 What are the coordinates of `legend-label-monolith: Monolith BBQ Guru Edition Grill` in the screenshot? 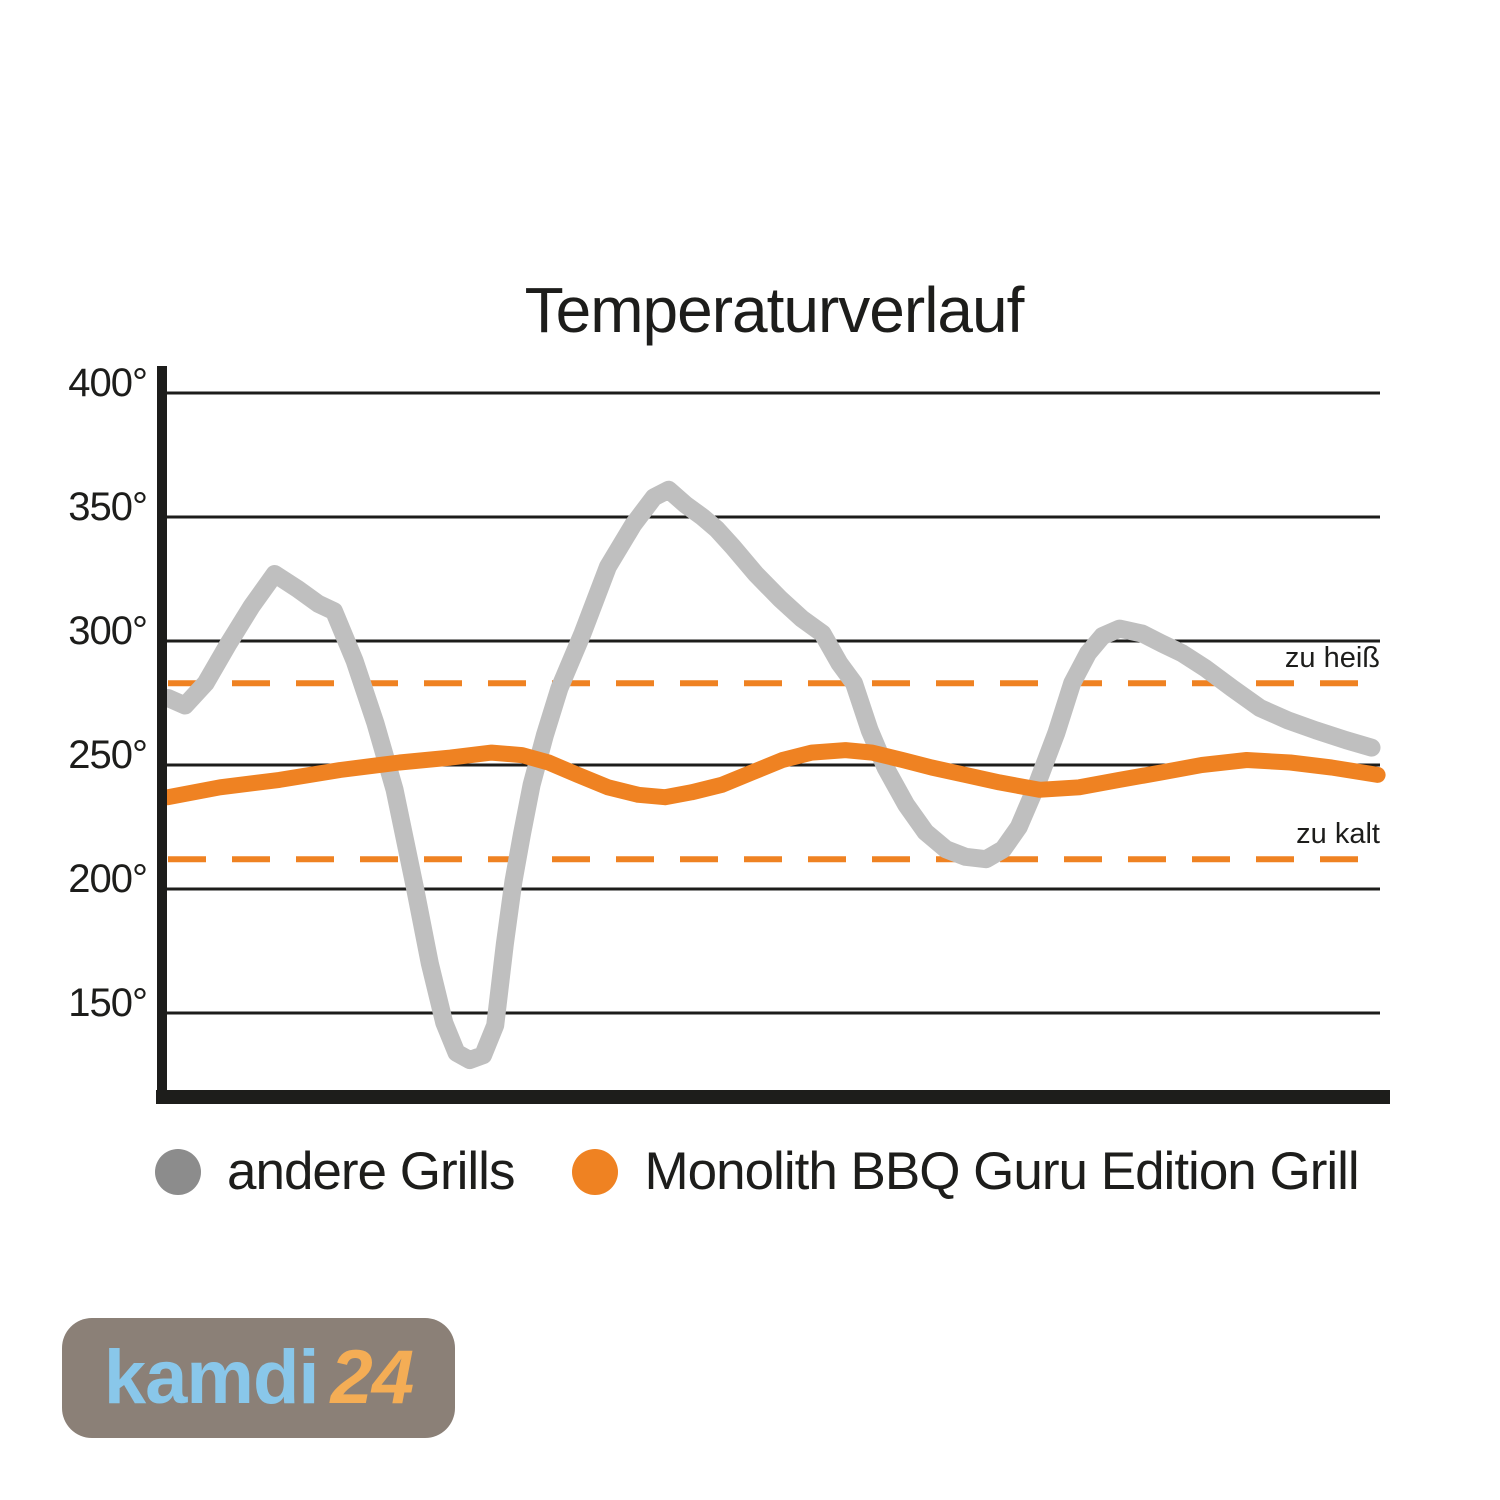 It's located at (1001, 1171).